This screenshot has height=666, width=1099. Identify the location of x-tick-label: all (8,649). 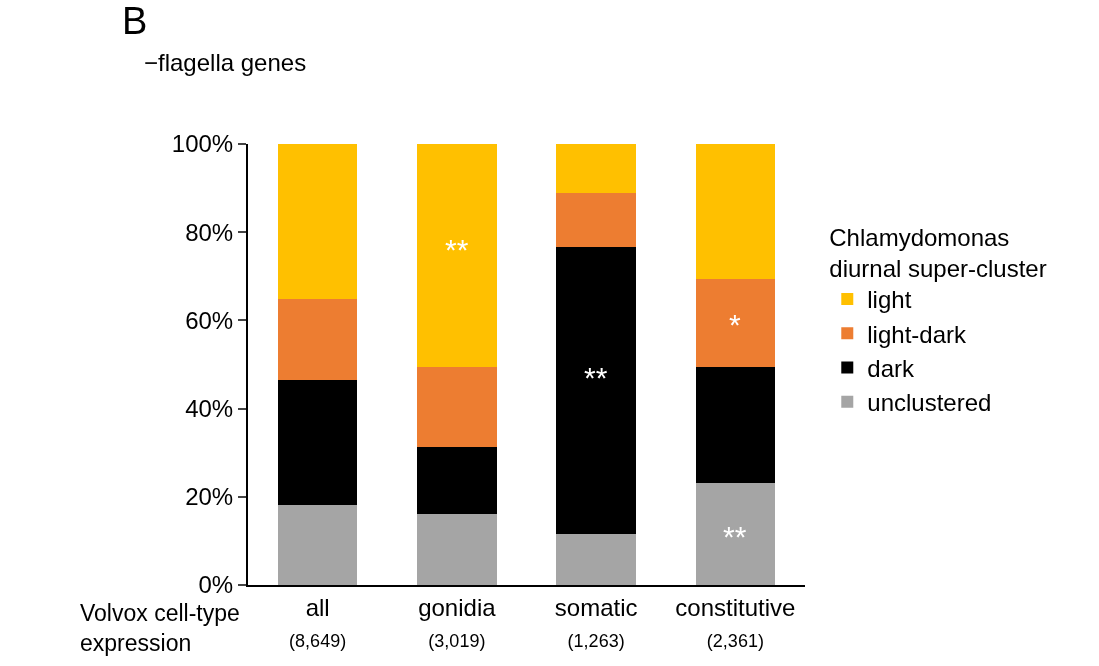
(318, 622).